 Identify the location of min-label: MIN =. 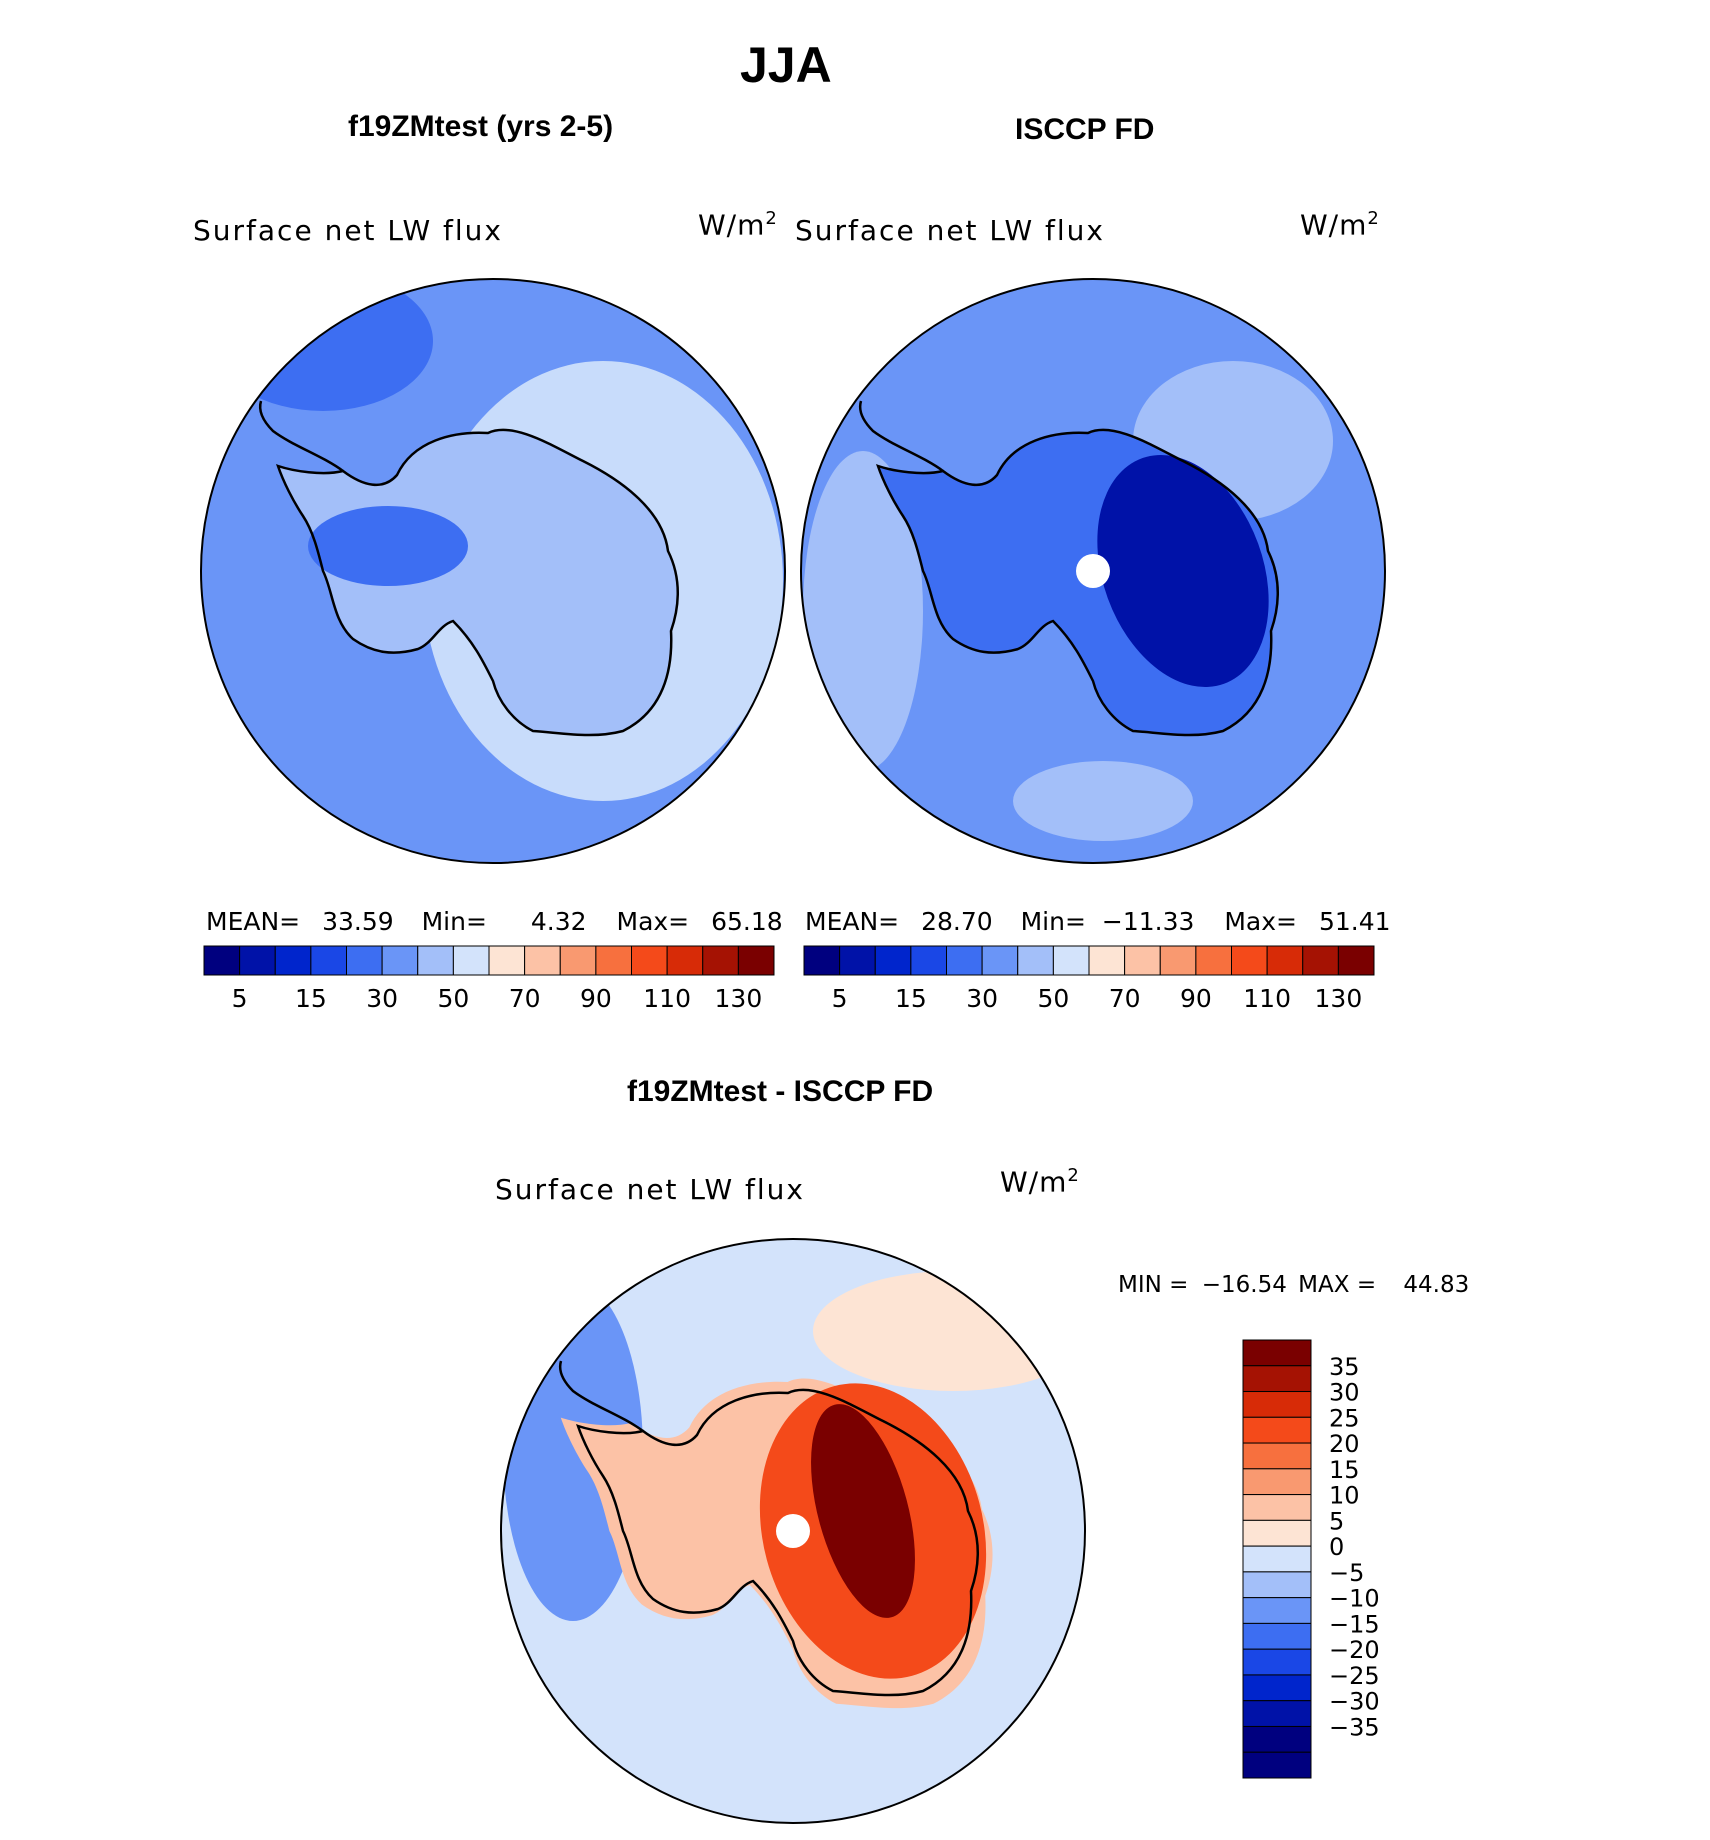
(1153, 1285).